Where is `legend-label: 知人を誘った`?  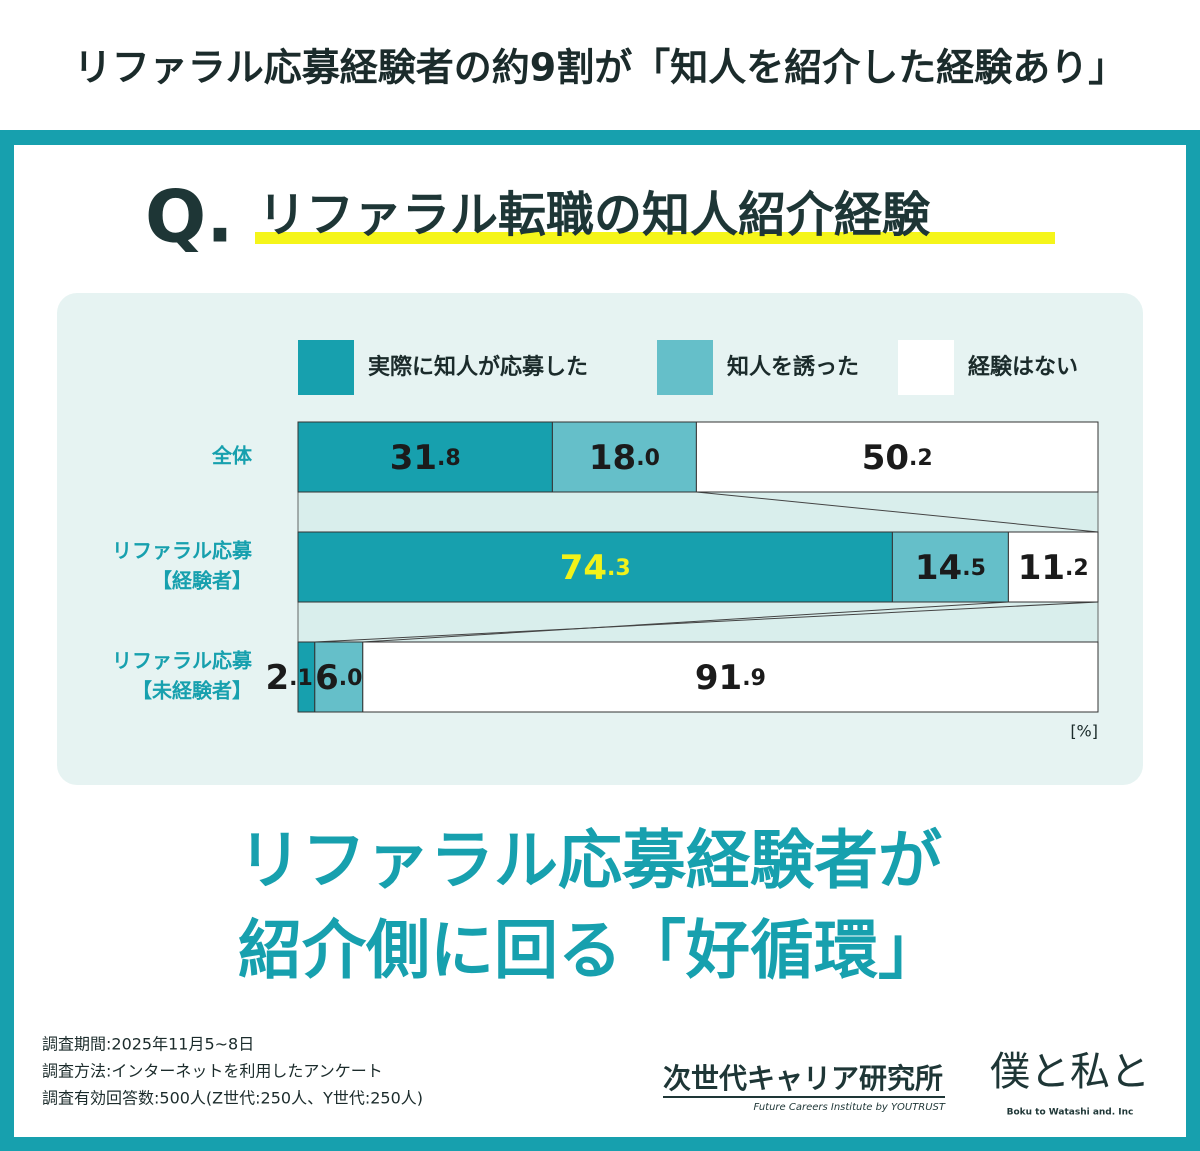
legend-label: 知人を誘った is located at coordinates (793, 367).